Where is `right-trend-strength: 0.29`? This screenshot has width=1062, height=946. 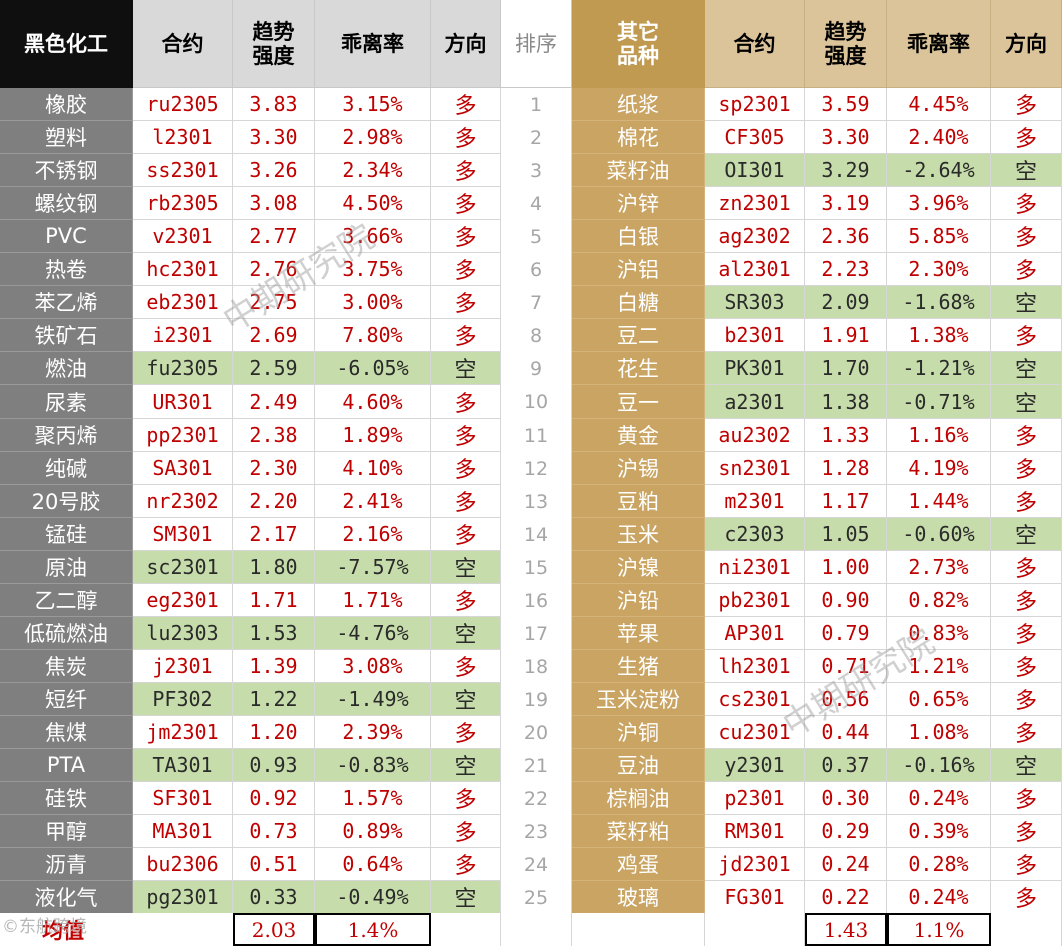 right-trend-strength: 0.29 is located at coordinates (846, 831).